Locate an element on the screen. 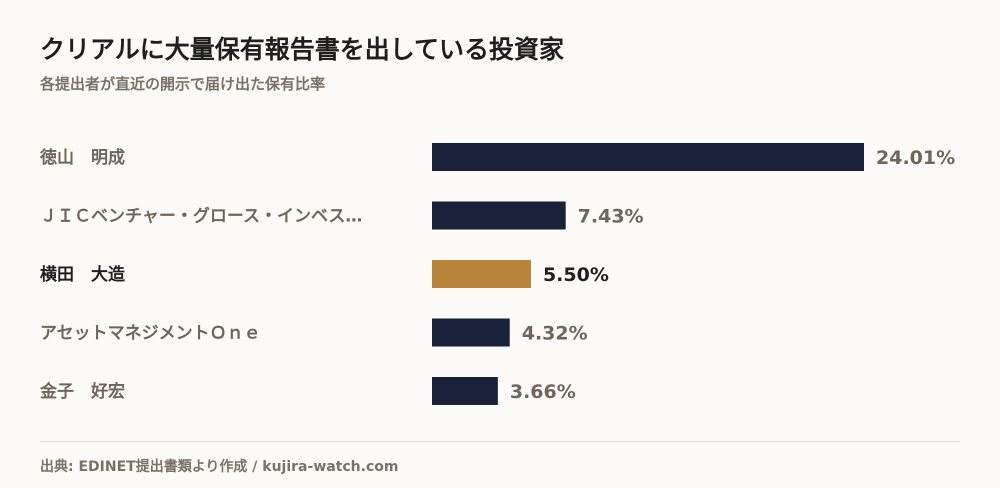 Image resolution: width=1000 pixels, height=488 pixels. value-label: 4.32% is located at coordinates (555, 334).